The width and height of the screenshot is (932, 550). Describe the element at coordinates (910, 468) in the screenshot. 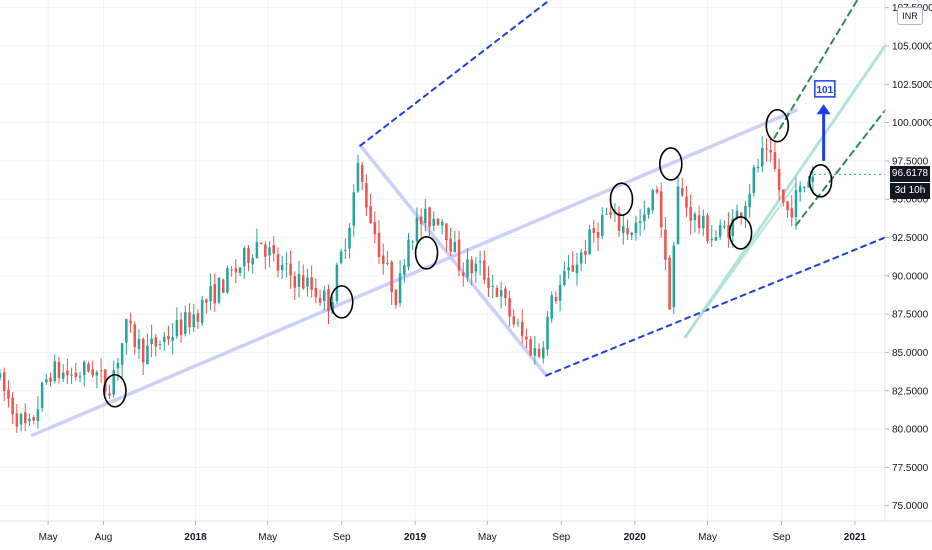

I see `y-tick-label: 77.5000` at that location.